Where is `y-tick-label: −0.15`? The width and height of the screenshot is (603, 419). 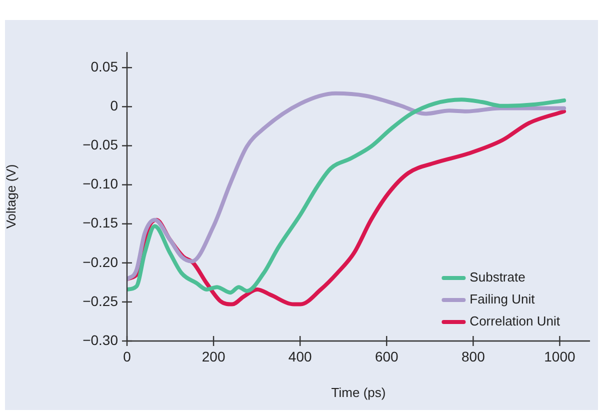
y-tick-label: −0.15 is located at coordinates (100, 222).